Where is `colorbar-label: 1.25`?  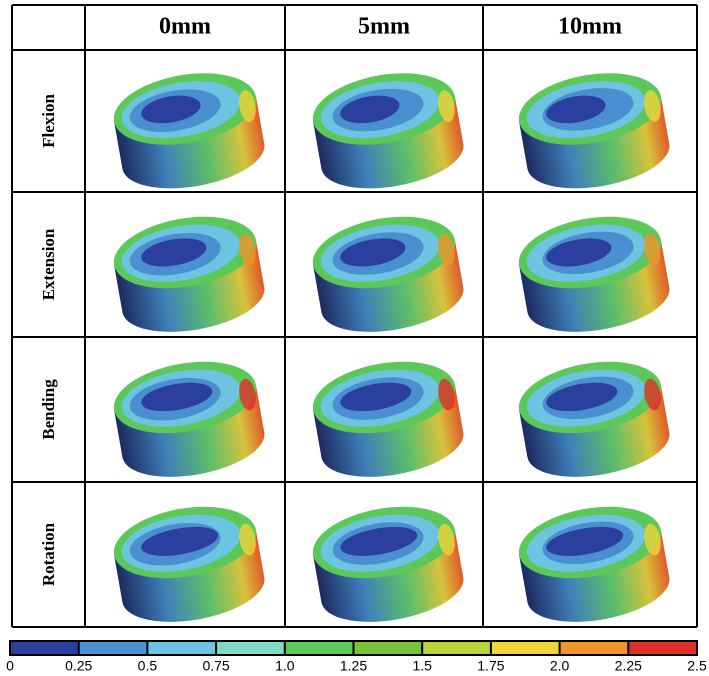 colorbar-label: 1.25 is located at coordinates (353, 666).